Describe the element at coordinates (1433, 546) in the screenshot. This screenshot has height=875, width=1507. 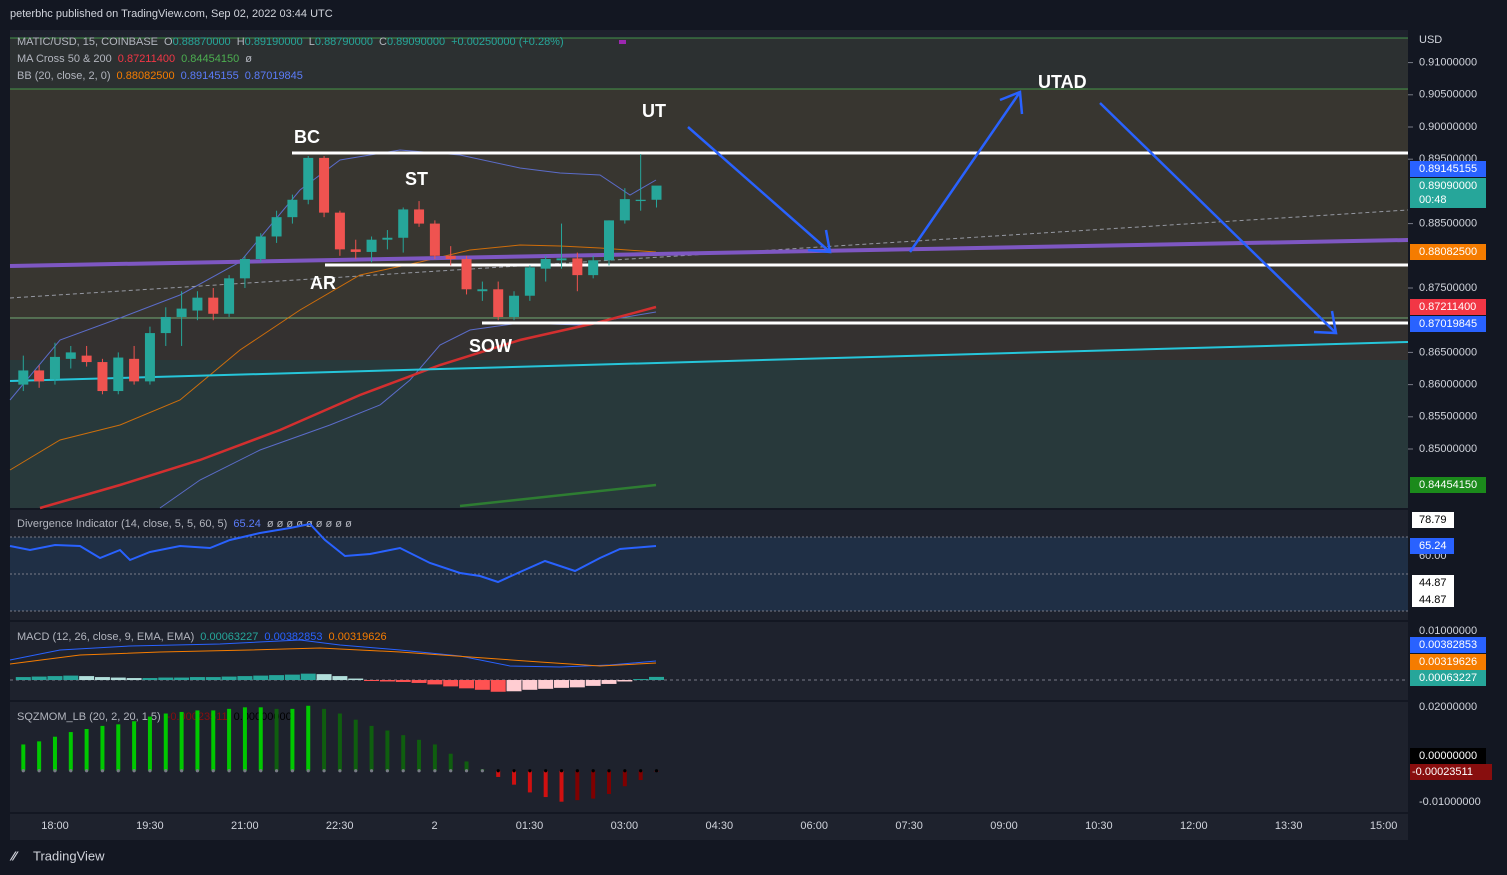
I see `axis-label: 65.24` at that location.